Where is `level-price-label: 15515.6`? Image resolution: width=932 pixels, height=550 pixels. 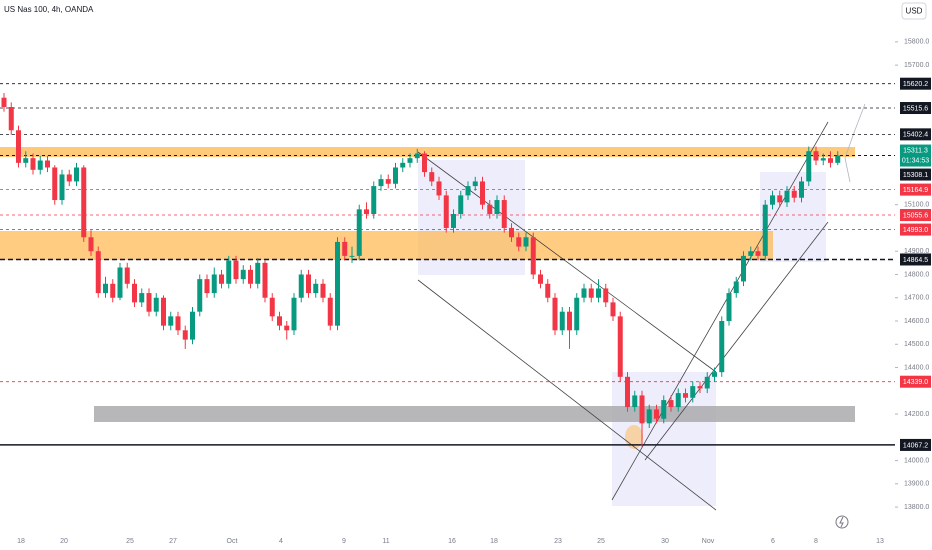
level-price-label: 15515.6 is located at coordinates (915, 108).